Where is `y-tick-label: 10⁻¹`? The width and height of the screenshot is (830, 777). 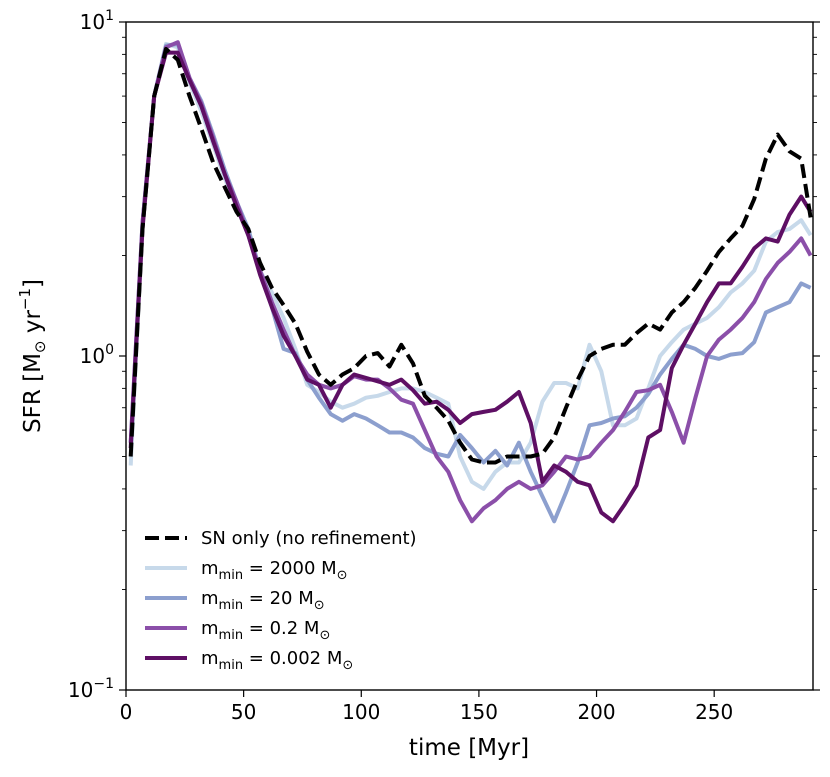
y-tick-label: 10⁻¹ is located at coordinates (91, 689).